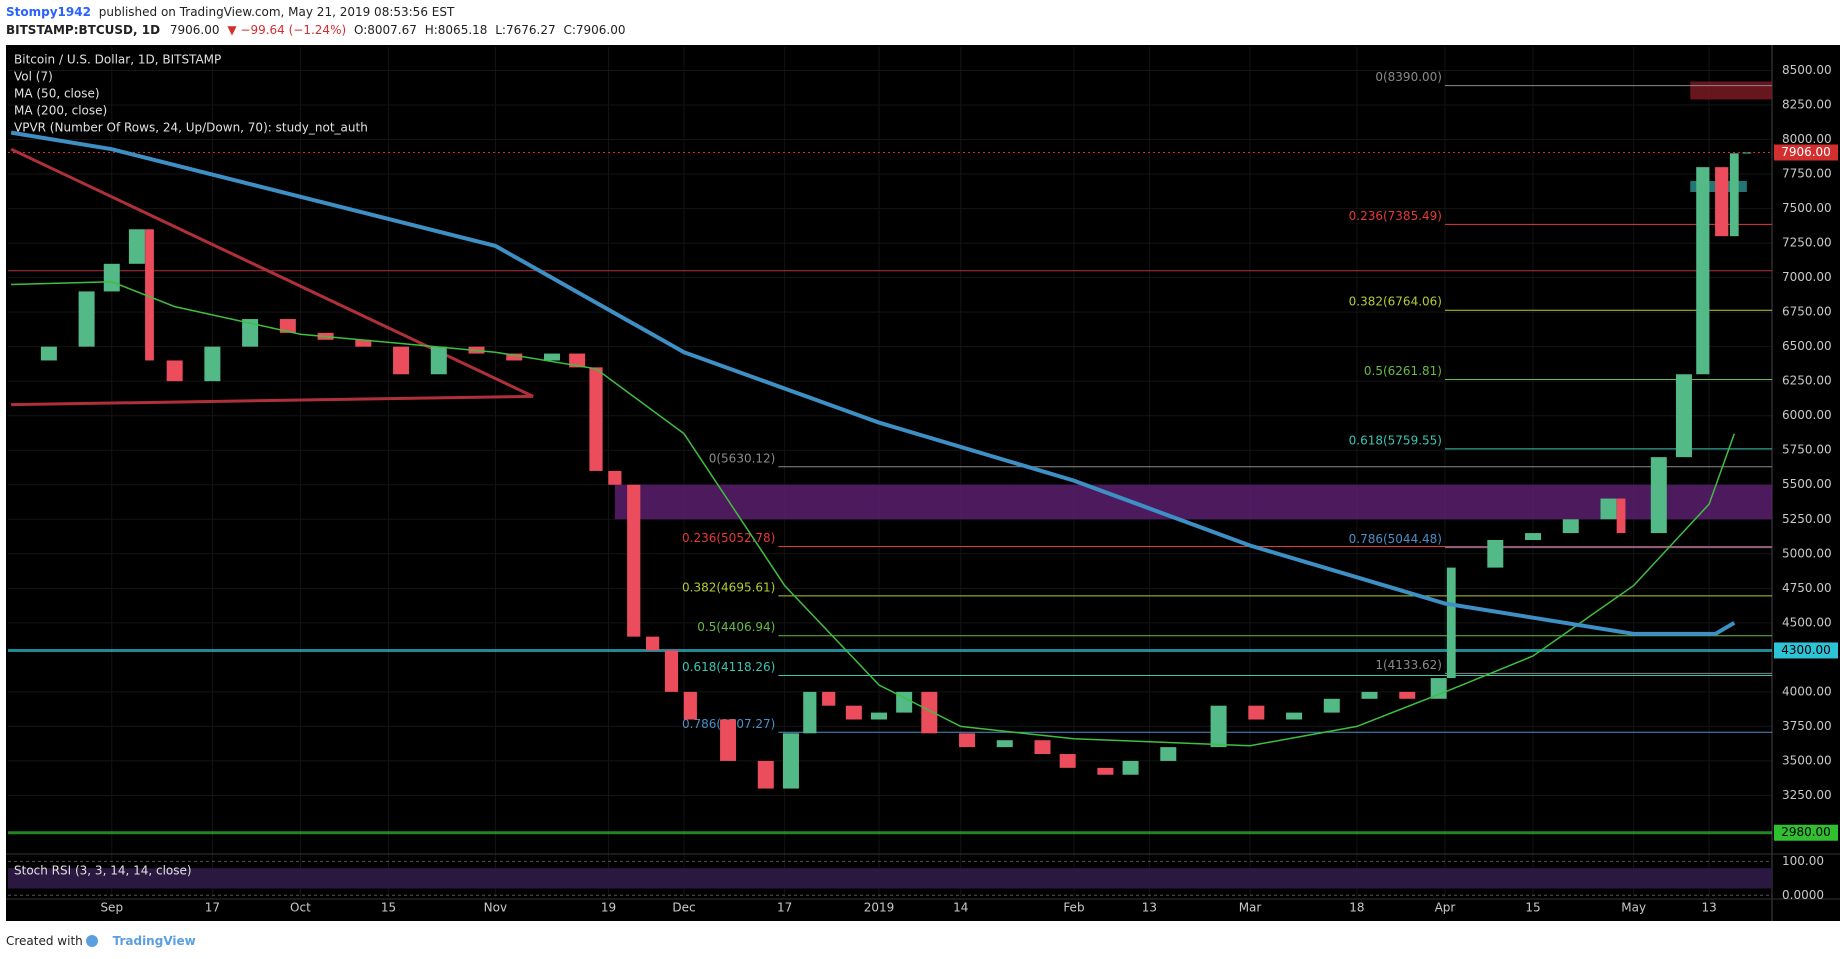 This screenshot has width=1840, height=959. Describe the element at coordinates (1807, 588) in the screenshot. I see `y-tick-label: 4750.00` at that location.